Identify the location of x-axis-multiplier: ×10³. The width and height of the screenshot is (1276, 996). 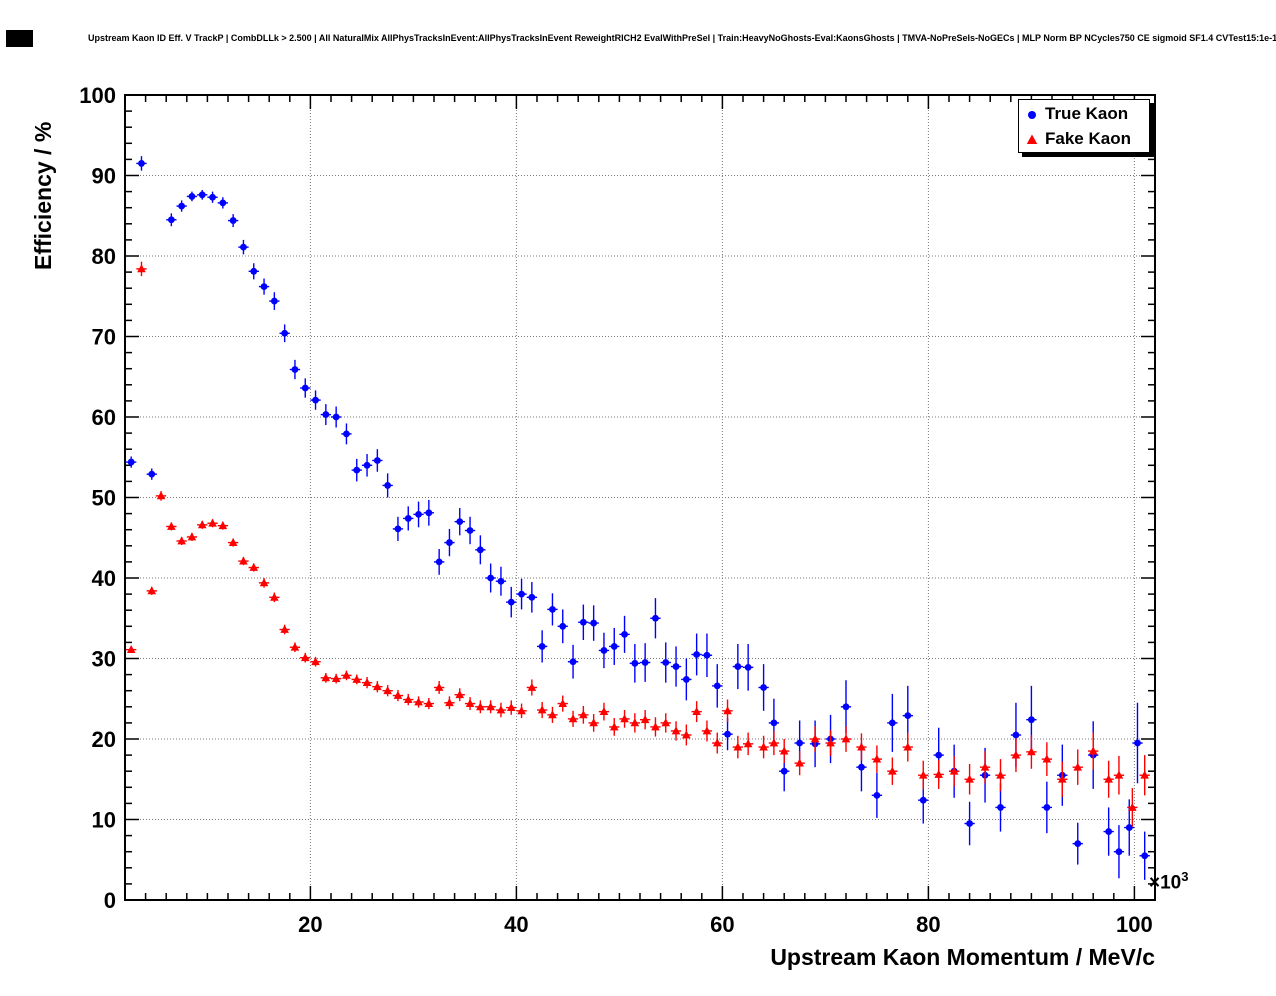
(1168, 881).